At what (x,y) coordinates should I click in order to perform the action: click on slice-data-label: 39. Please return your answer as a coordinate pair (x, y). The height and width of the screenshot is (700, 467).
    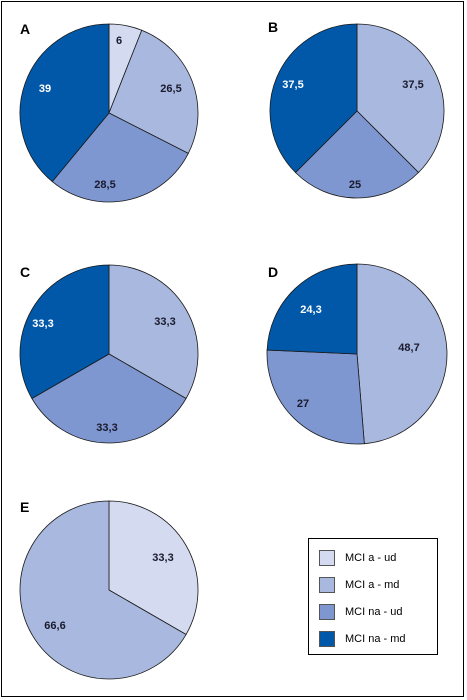
    Looking at the image, I should click on (45, 89).